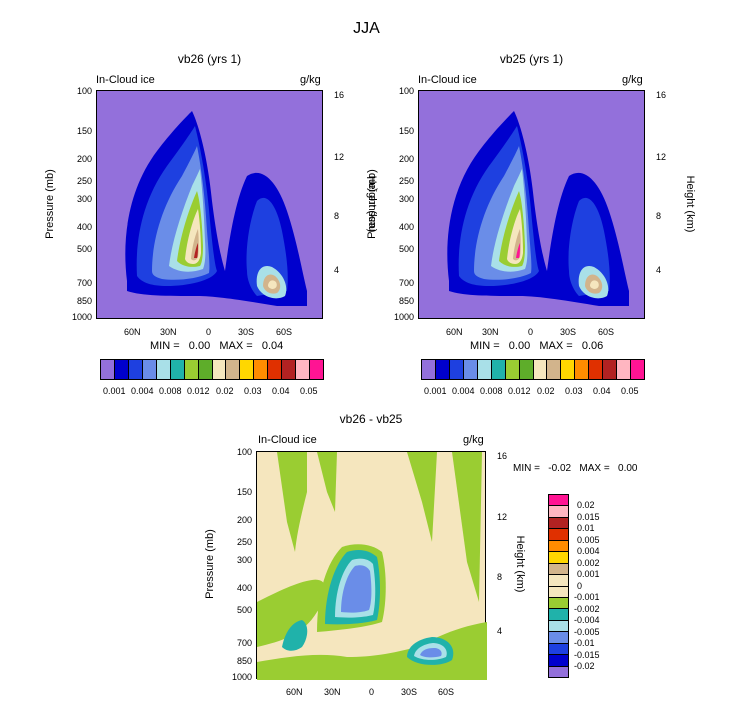 The image size is (733, 703). What do you see at coordinates (244, 643) in the screenshot?
I see `panel3-ytick-700: 700` at bounding box center [244, 643].